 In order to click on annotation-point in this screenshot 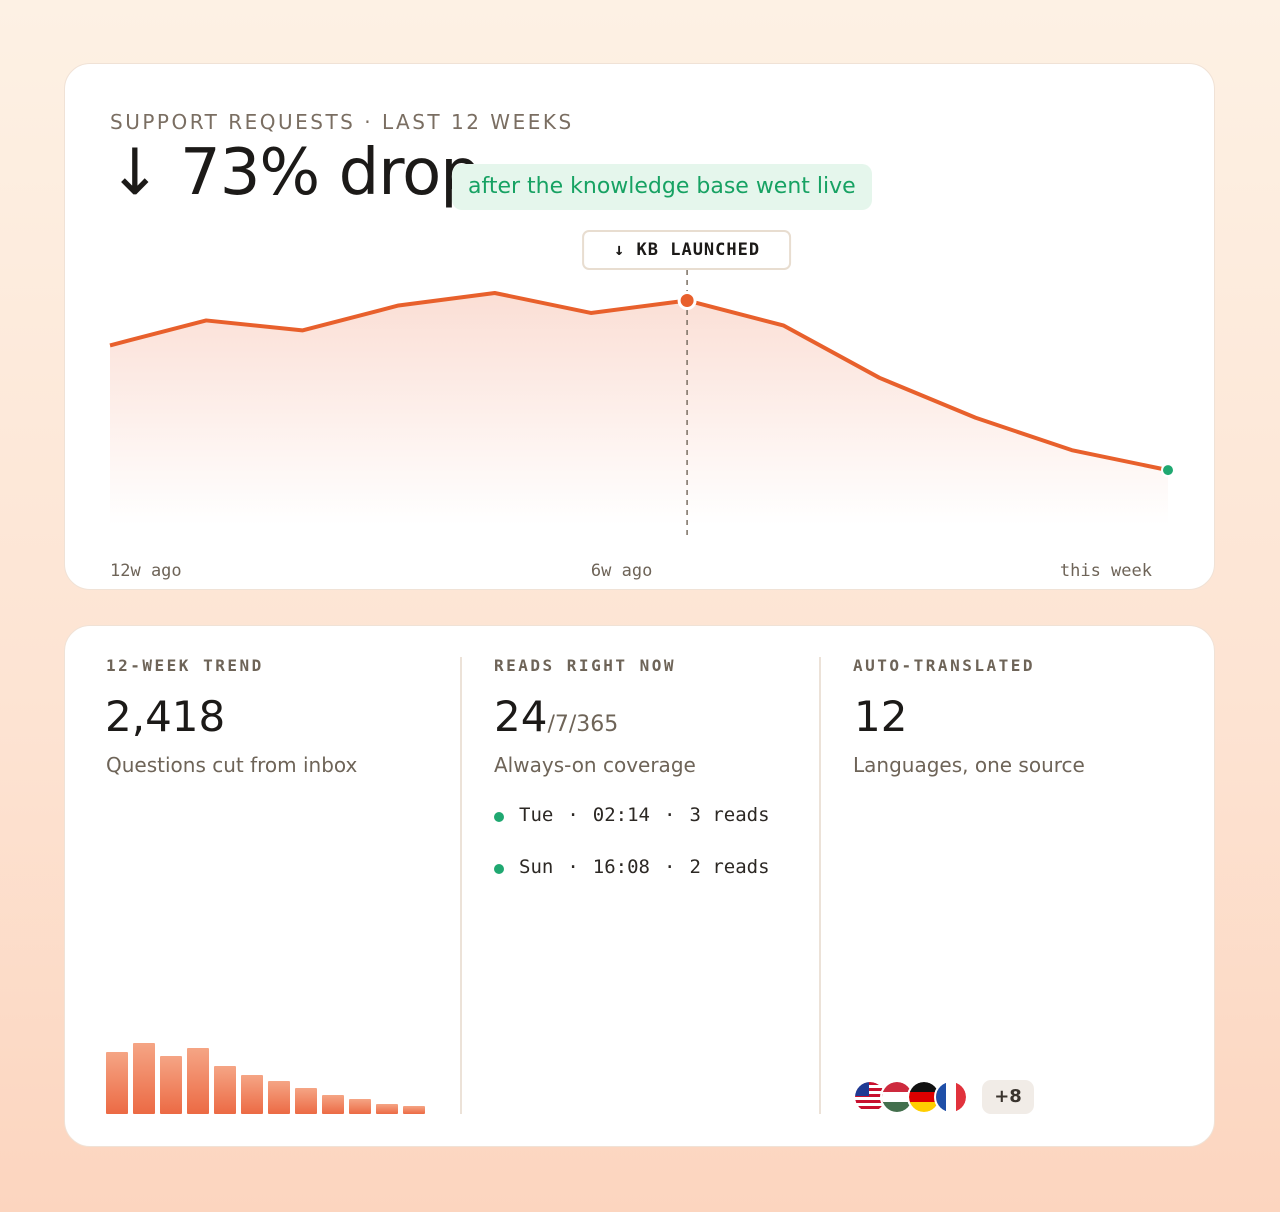, I will do `click(687, 300)`.